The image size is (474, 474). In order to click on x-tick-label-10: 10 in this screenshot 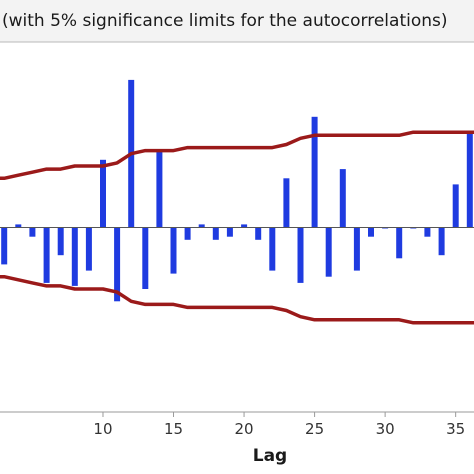, I will do `click(102, 429)`.